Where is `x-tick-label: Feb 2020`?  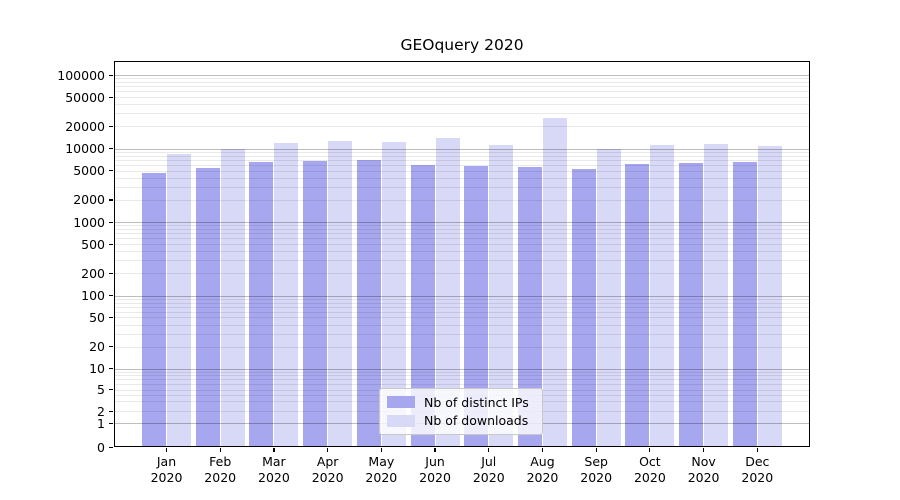
x-tick-label: Feb 2020 is located at coordinates (220, 469).